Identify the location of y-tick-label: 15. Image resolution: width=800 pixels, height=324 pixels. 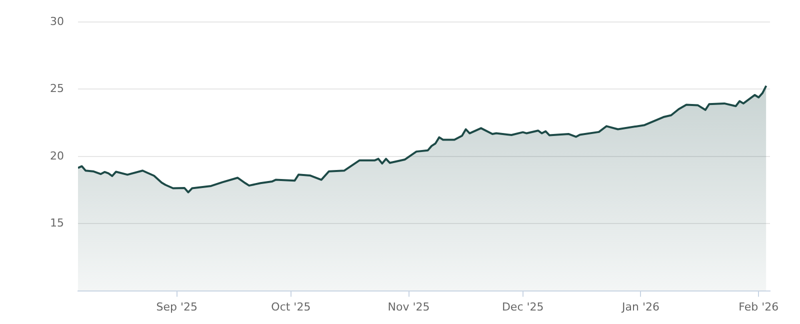
(57, 223).